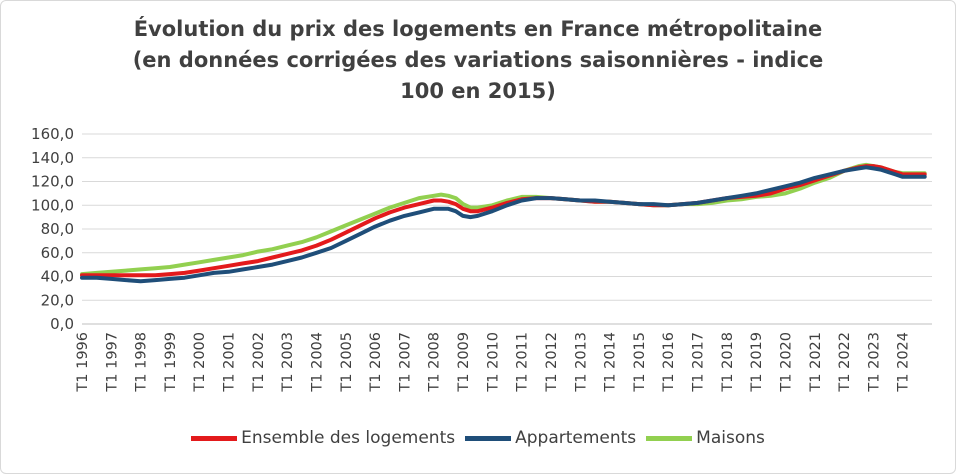 The image size is (956, 474). What do you see at coordinates (112, 362) in the screenshot?
I see `x-tick-label: T1 1997` at bounding box center [112, 362].